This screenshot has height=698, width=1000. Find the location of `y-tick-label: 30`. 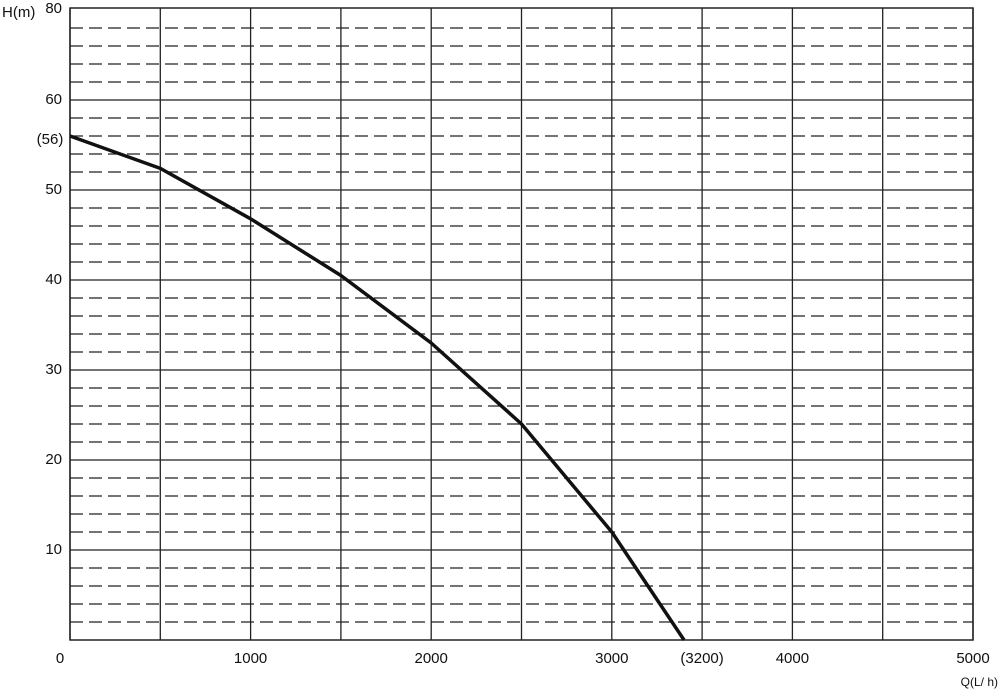

y-tick-label: 30 is located at coordinates (53, 369).